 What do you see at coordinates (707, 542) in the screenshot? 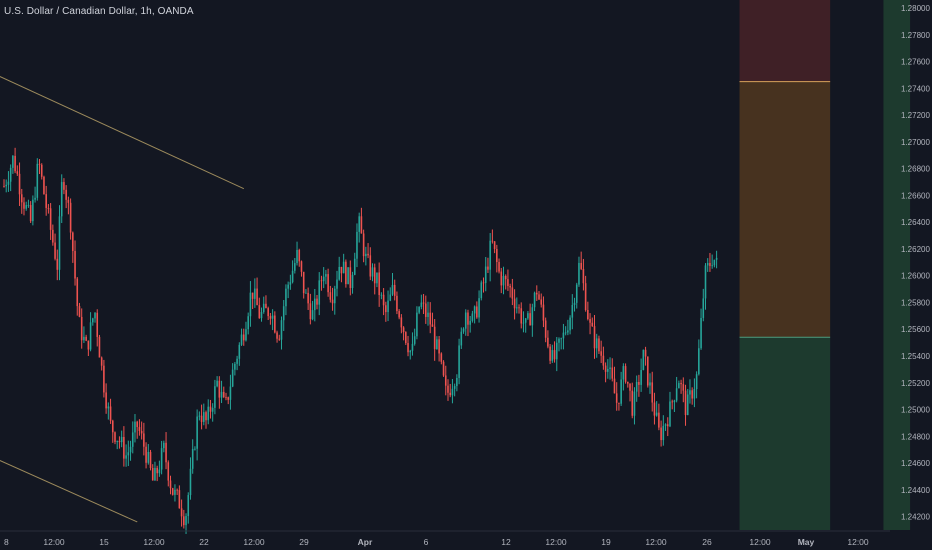
I see `time-tick-label: 26` at bounding box center [707, 542].